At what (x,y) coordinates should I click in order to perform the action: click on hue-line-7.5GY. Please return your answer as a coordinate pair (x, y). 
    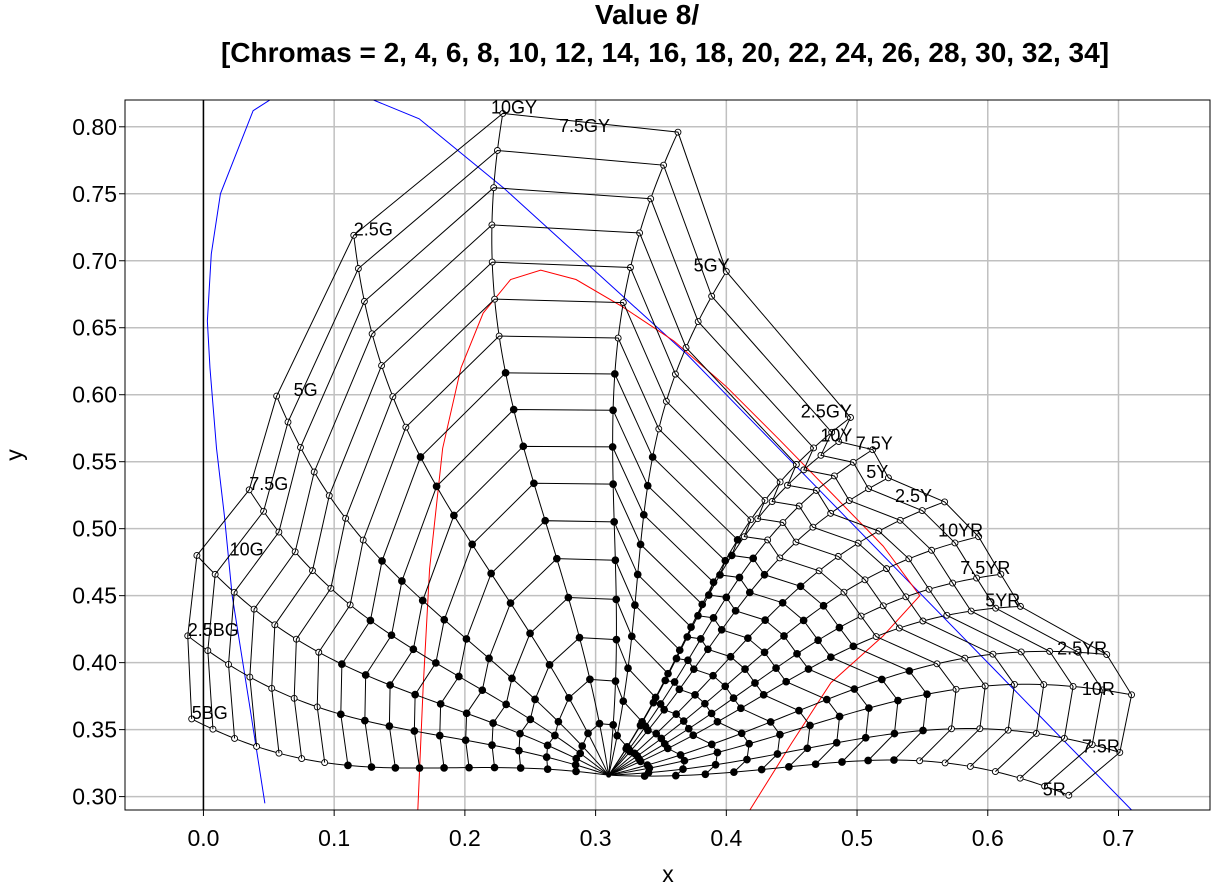
    Looking at the image, I should click on (643, 453).